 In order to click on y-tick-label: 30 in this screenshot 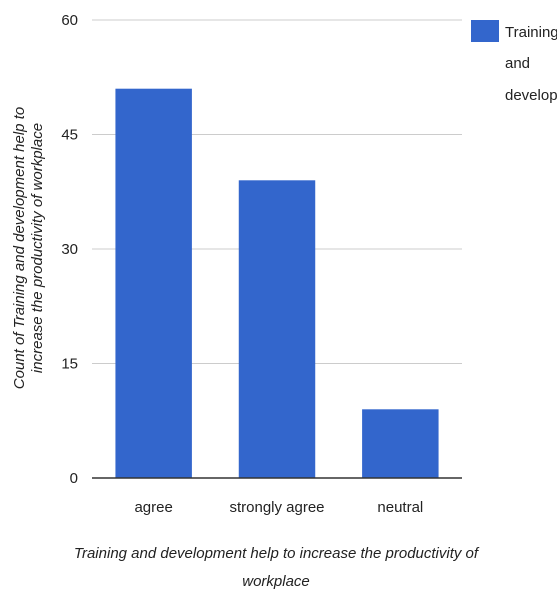, I will do `click(69, 249)`.